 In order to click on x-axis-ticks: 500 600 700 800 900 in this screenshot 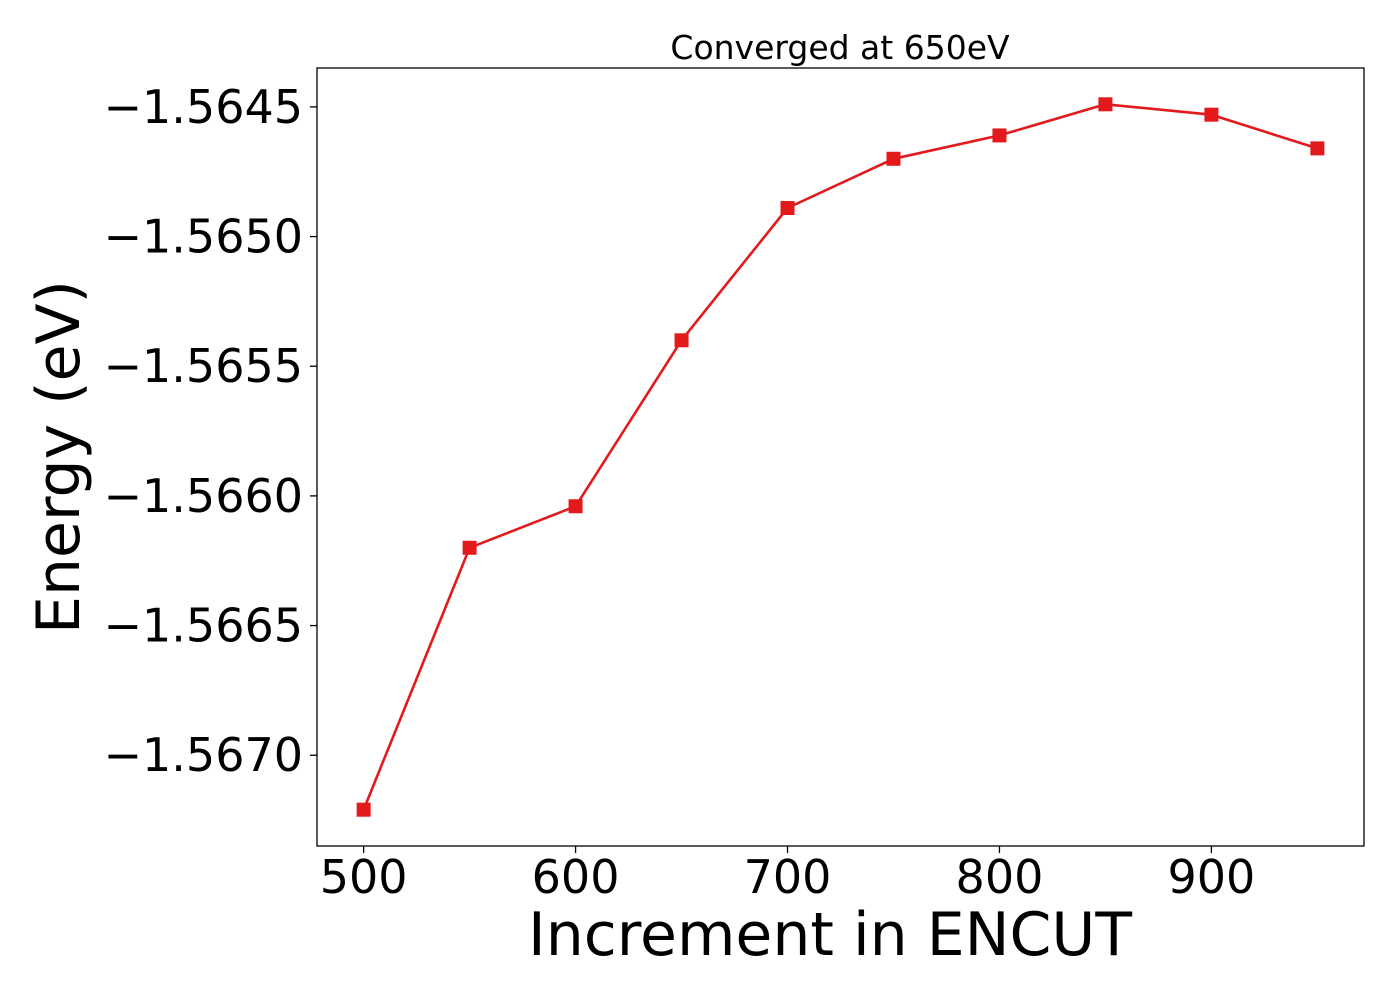, I will do `click(787, 875)`.